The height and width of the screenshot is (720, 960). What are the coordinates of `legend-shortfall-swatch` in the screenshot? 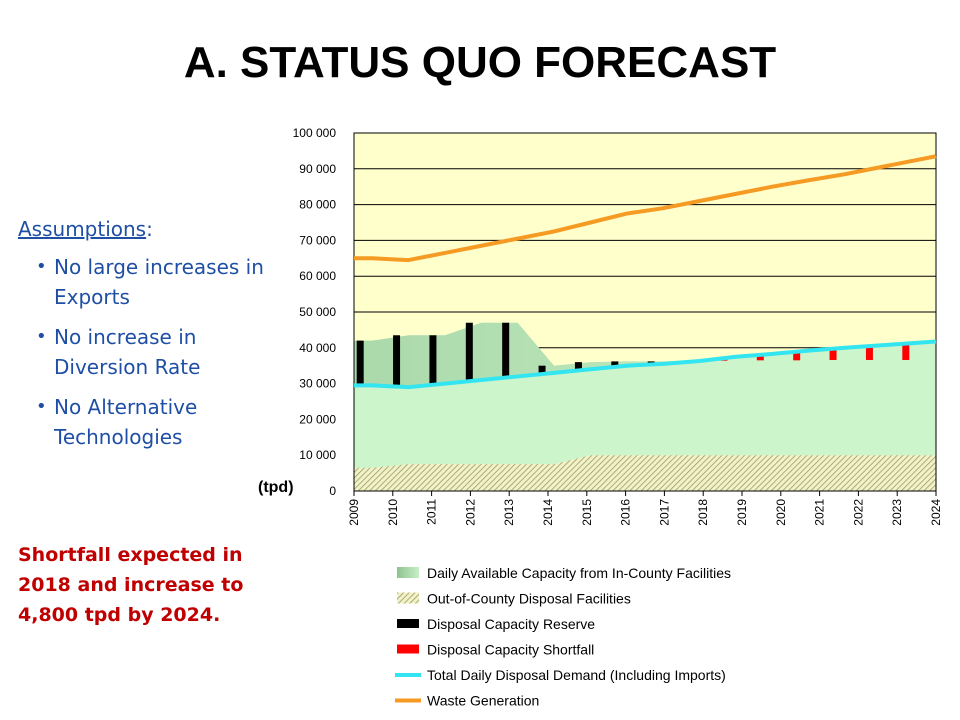 It's located at (408, 649).